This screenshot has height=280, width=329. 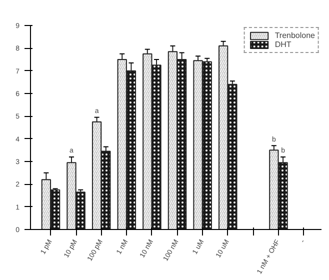 What do you see at coordinates (294, 35) in the screenshot?
I see `legend-label: Trenbolone` at bounding box center [294, 35].